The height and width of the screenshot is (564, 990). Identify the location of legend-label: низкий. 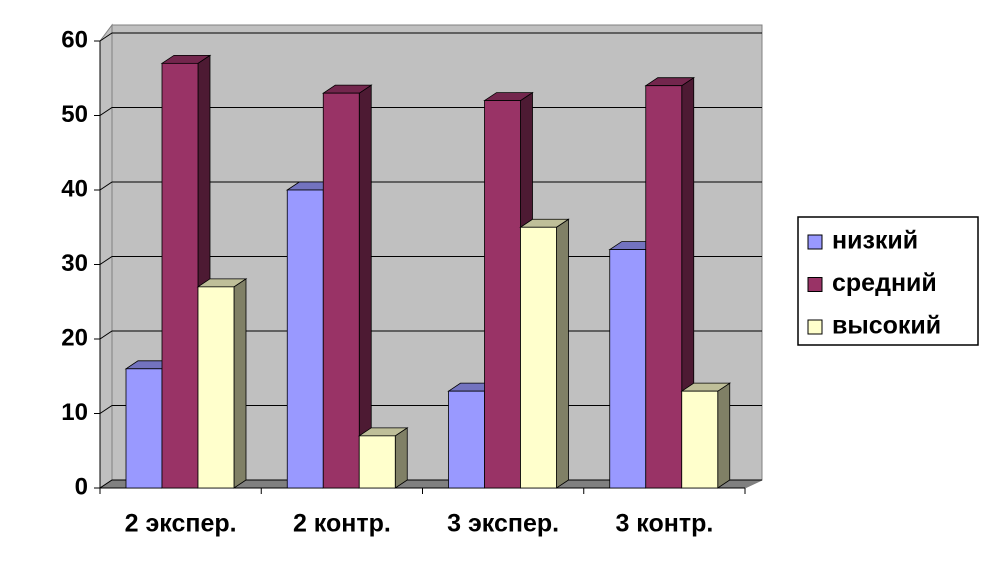
(875, 241).